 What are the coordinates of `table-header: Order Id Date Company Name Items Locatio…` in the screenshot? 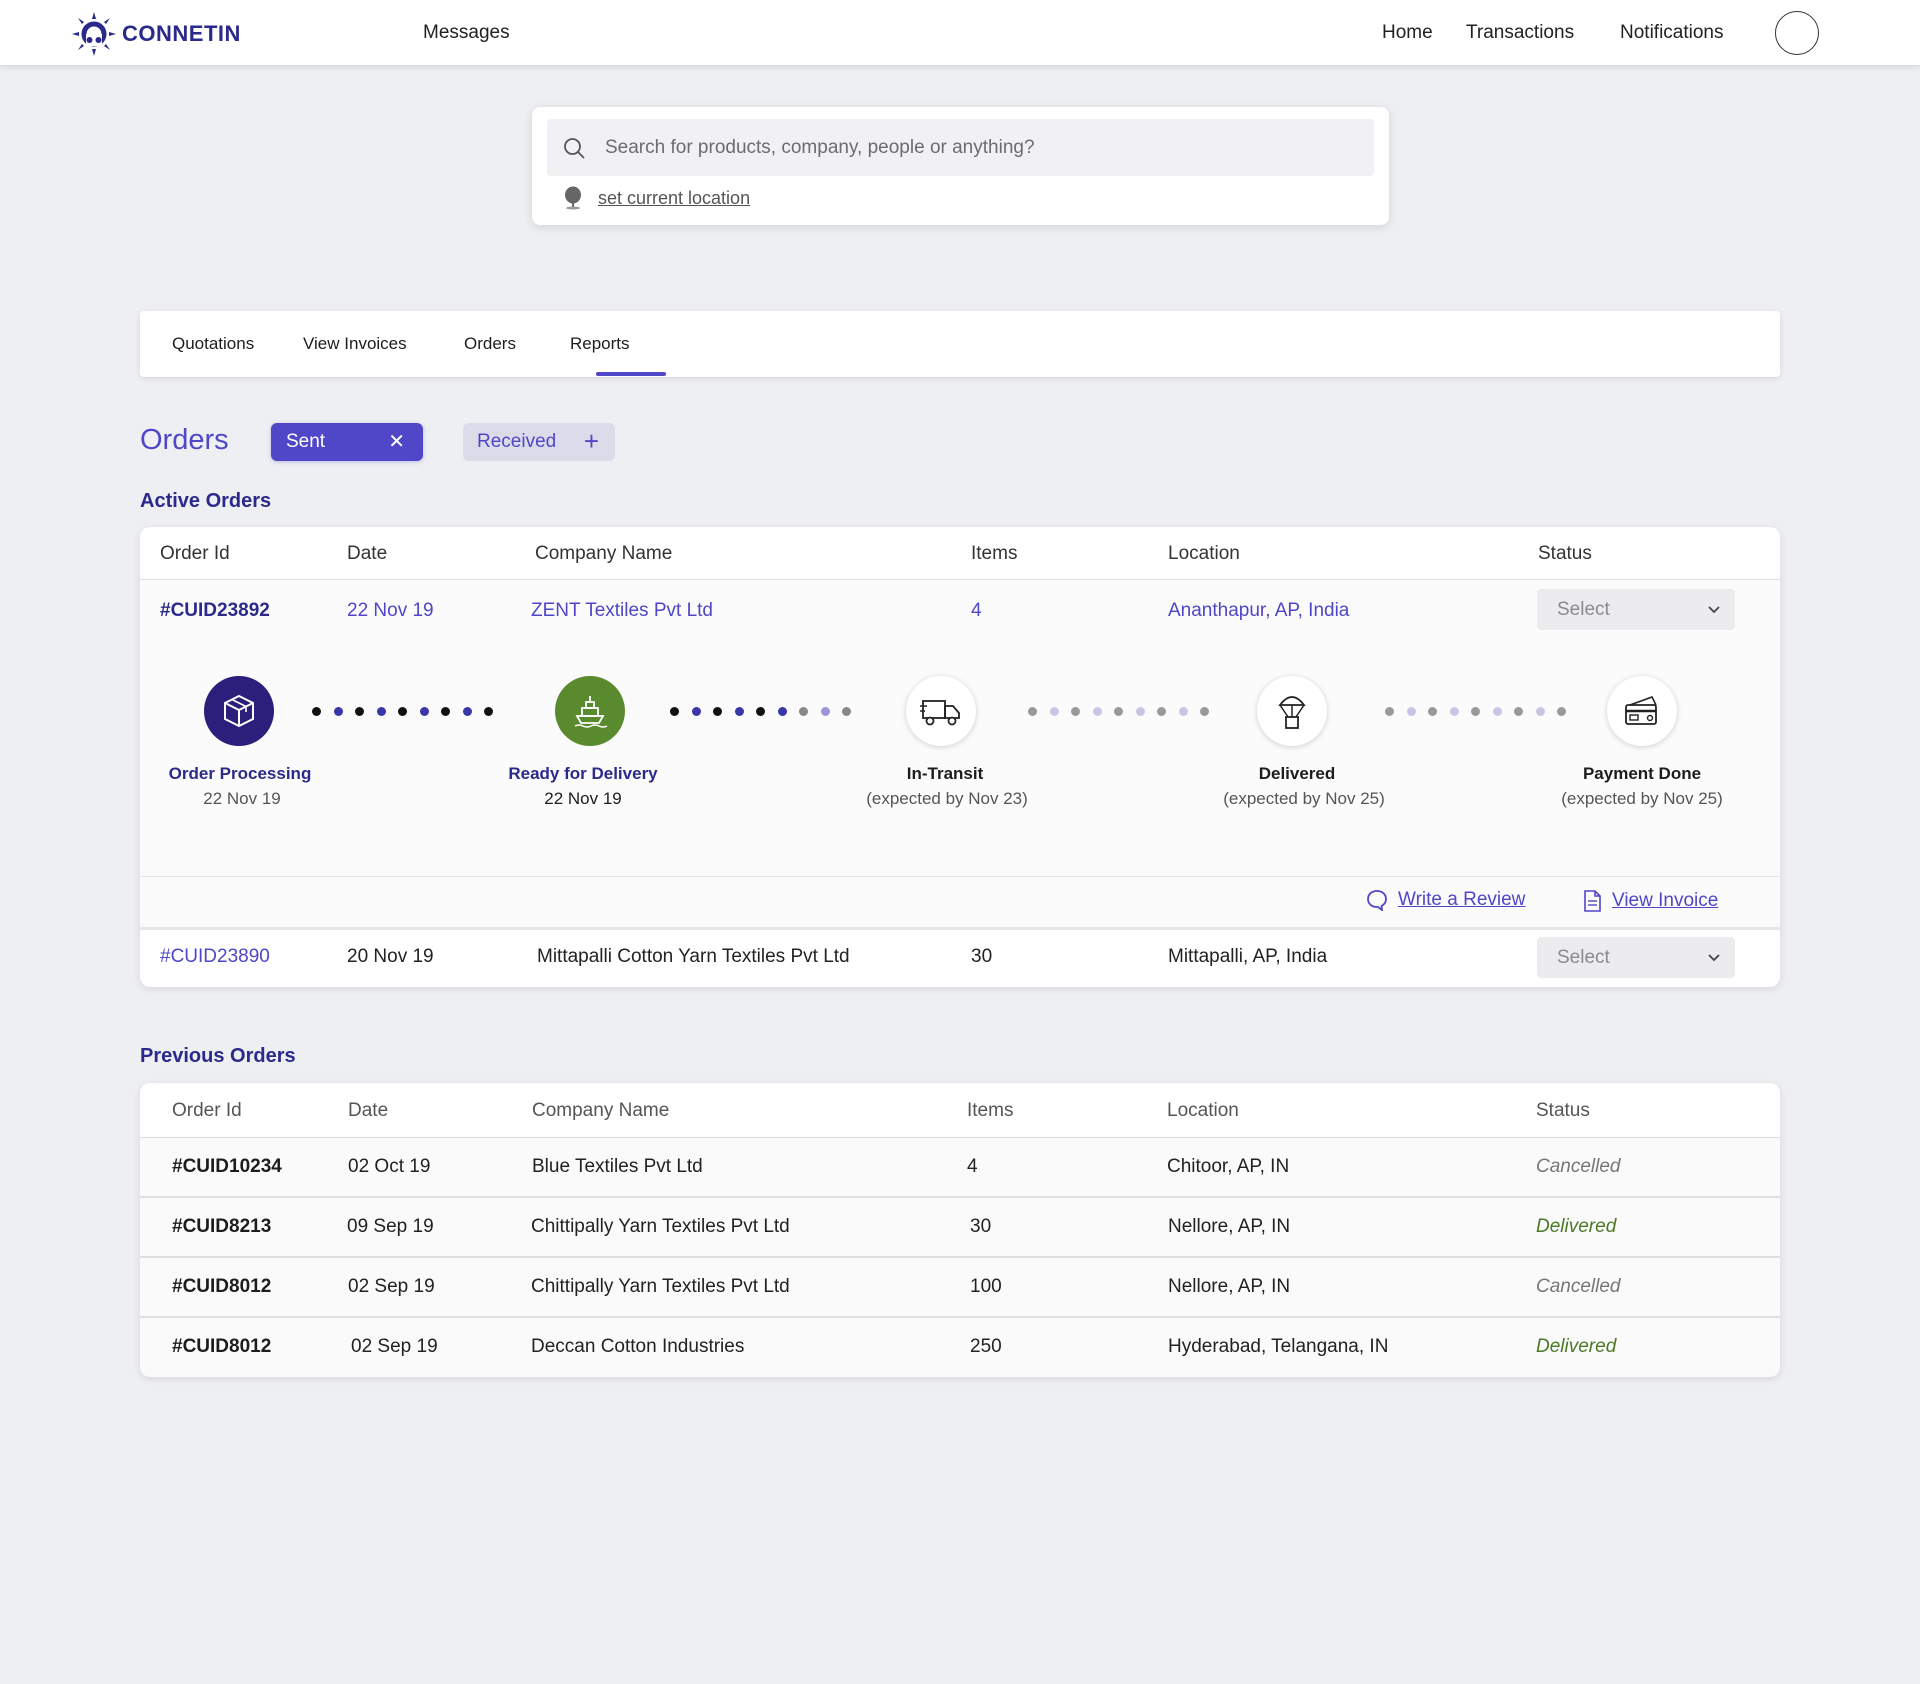 It's located at (960, 1110).